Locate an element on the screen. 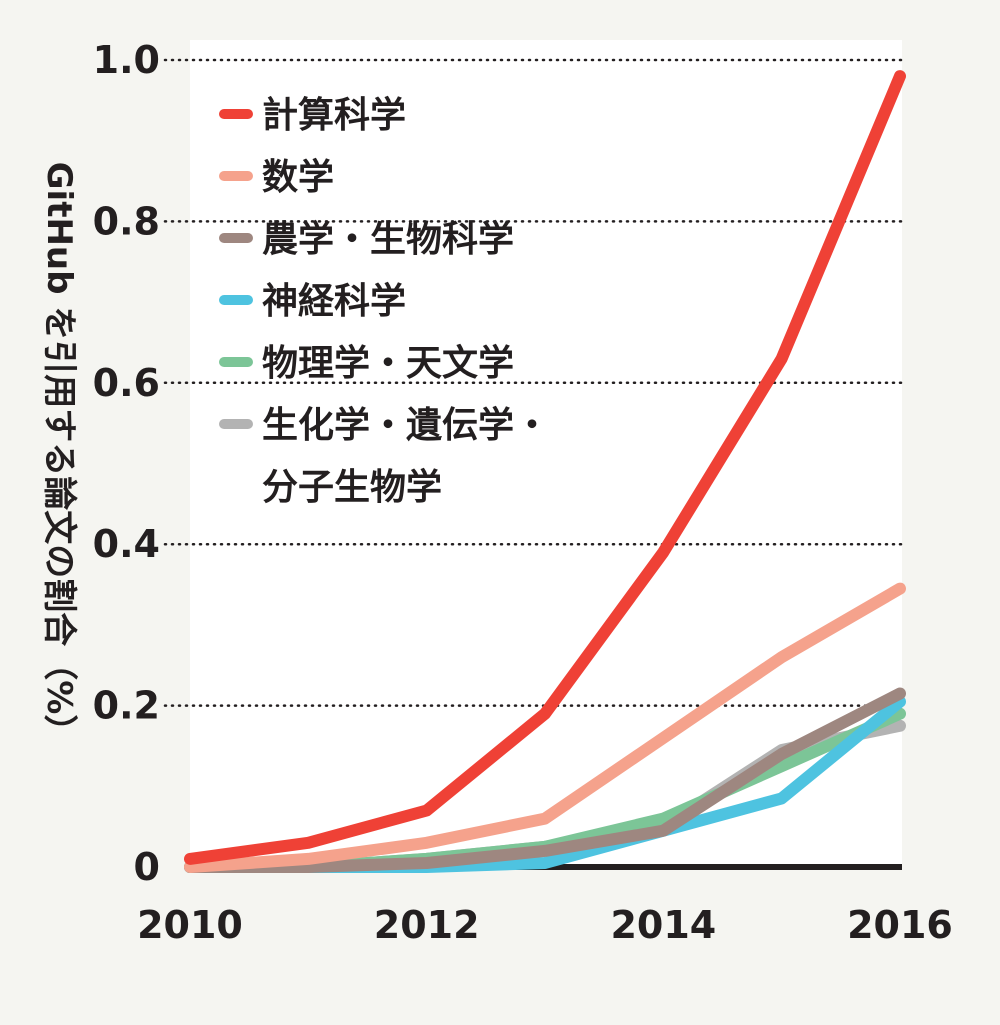 This screenshot has width=1000, height=1025. y-tick-labels: 0 0.2 0.4 0.6 0.8 1.0 is located at coordinates (126, 463).